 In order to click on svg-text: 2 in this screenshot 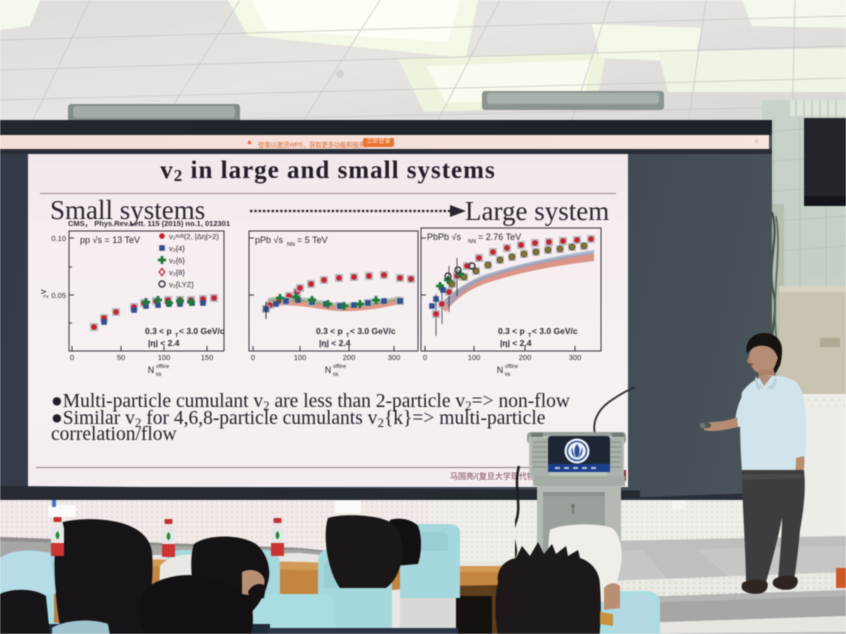, I will do `click(47, 296)`.